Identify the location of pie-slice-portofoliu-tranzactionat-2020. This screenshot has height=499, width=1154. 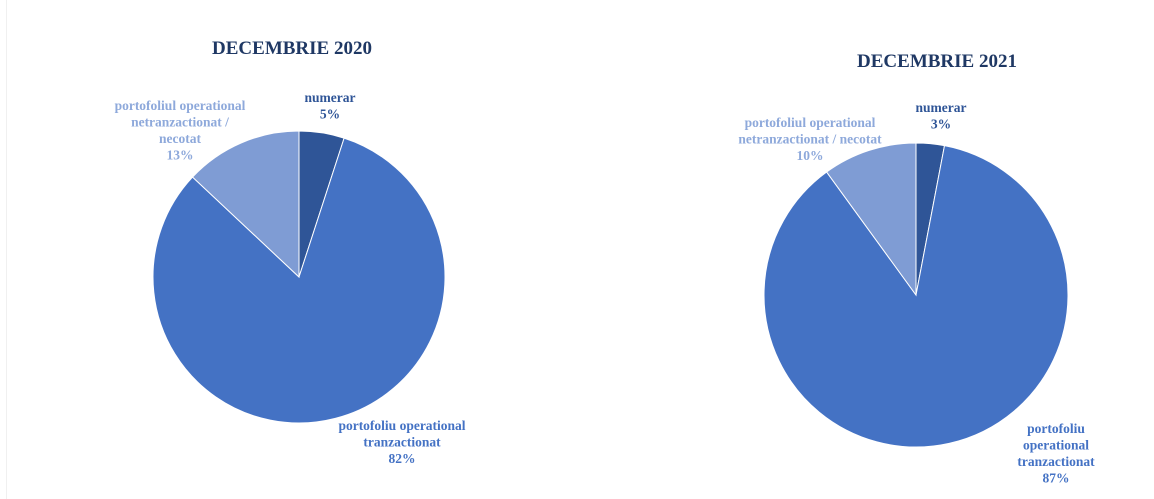
(299, 280).